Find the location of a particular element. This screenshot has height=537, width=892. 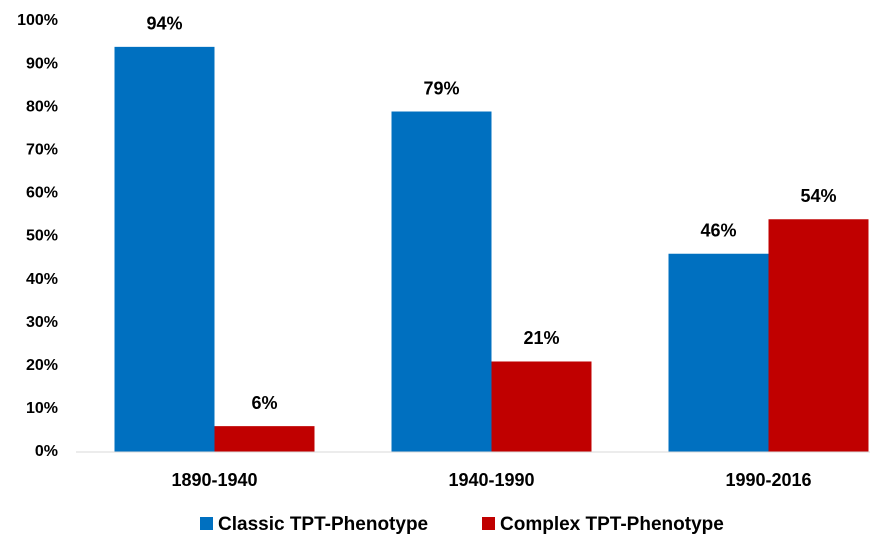

y-tick-label: 0% is located at coordinates (46, 451).